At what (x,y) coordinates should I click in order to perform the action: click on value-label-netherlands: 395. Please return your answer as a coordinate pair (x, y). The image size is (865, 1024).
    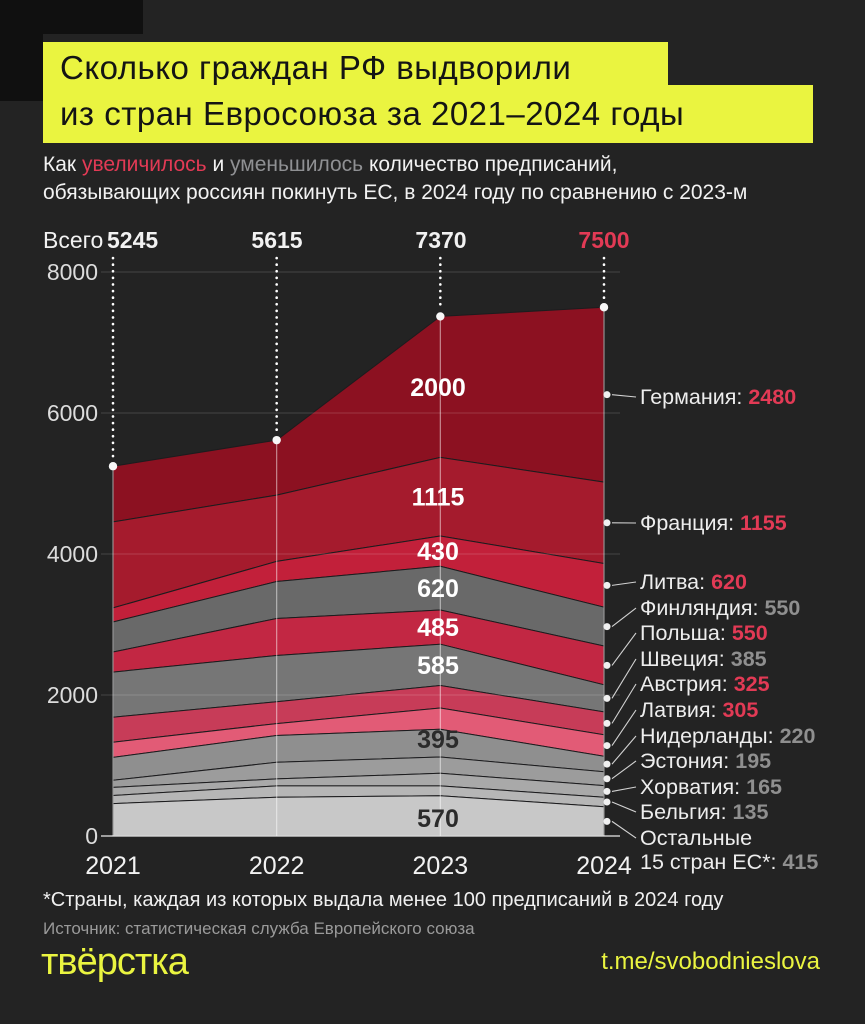
    Looking at the image, I should click on (438, 740).